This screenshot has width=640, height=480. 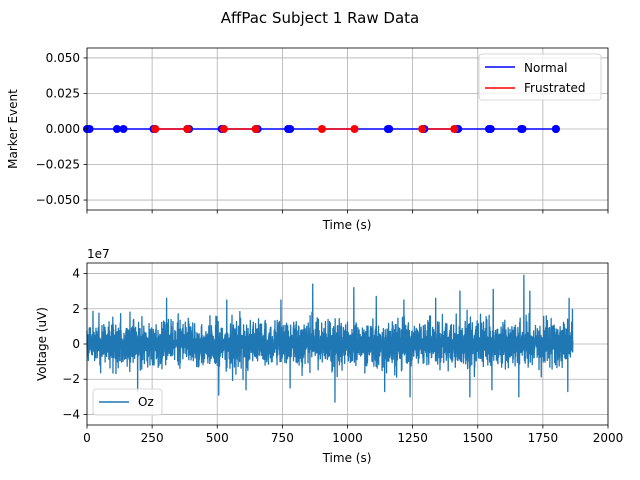 I want to click on bottom-y-tick-label: −4, so click(x=71, y=414).